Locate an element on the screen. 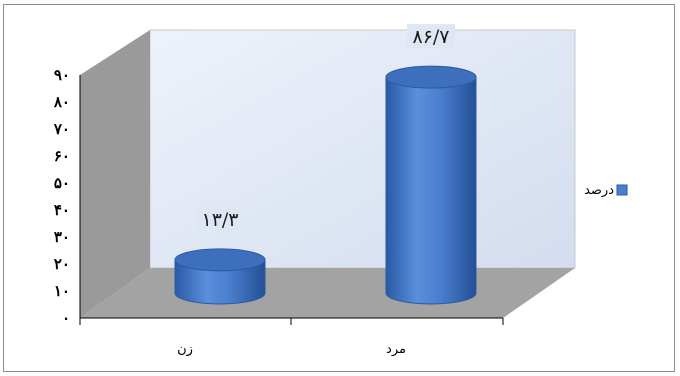 The image size is (680, 376). x-category-label: زن is located at coordinates (185, 349).